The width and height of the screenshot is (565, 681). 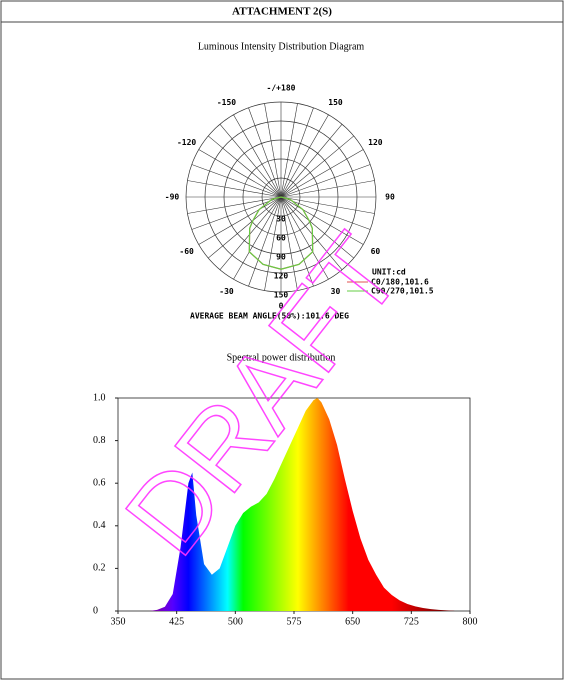 I want to click on x-tick-label: 800, so click(x=470, y=621).